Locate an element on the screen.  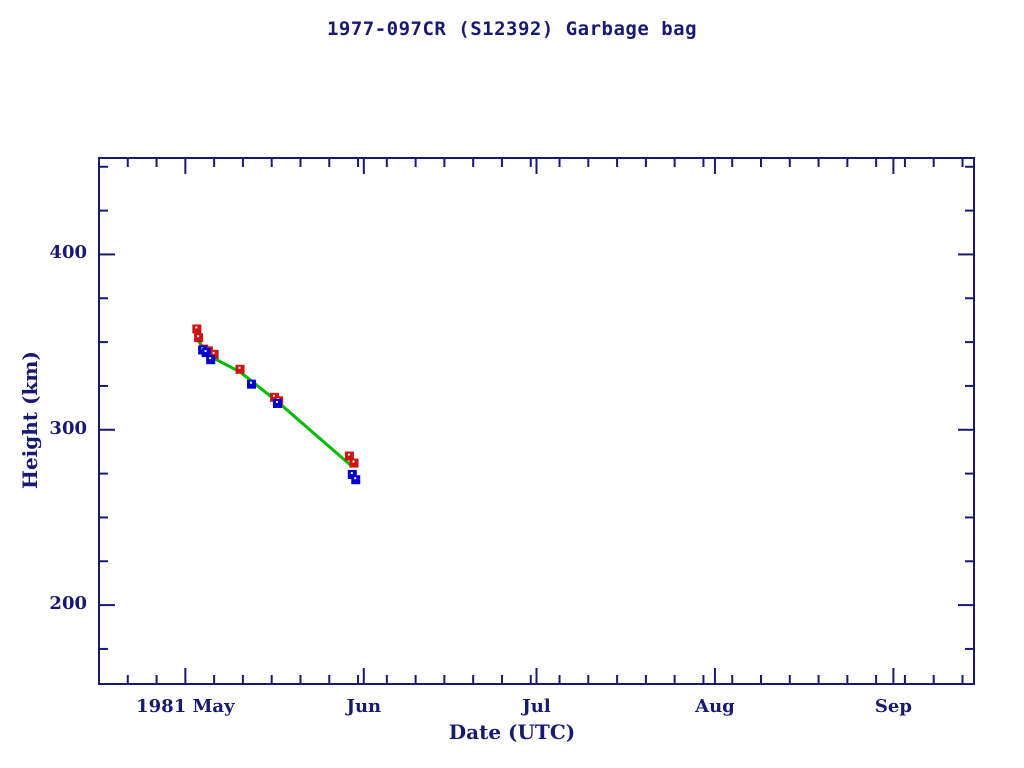
y-tick-label: 400 is located at coordinates (68, 253).